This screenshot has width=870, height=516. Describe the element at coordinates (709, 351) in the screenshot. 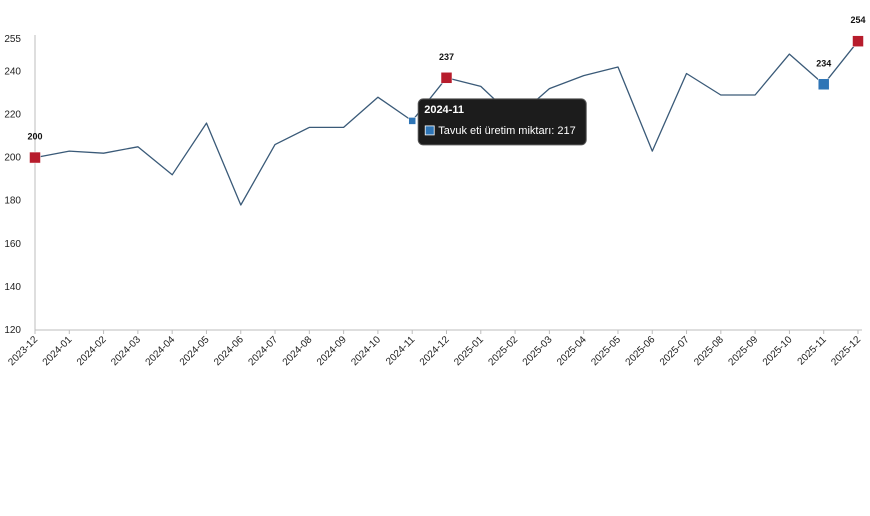

I see `x-tick-label: 2025-08` at that location.